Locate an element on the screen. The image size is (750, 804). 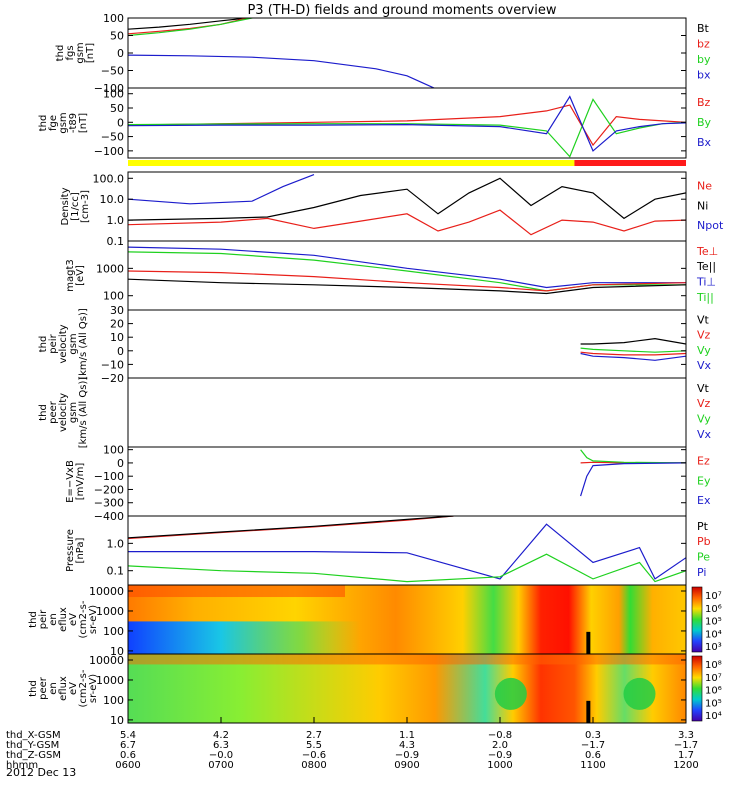
ephemeris-value: 0600 is located at coordinates (127, 765).